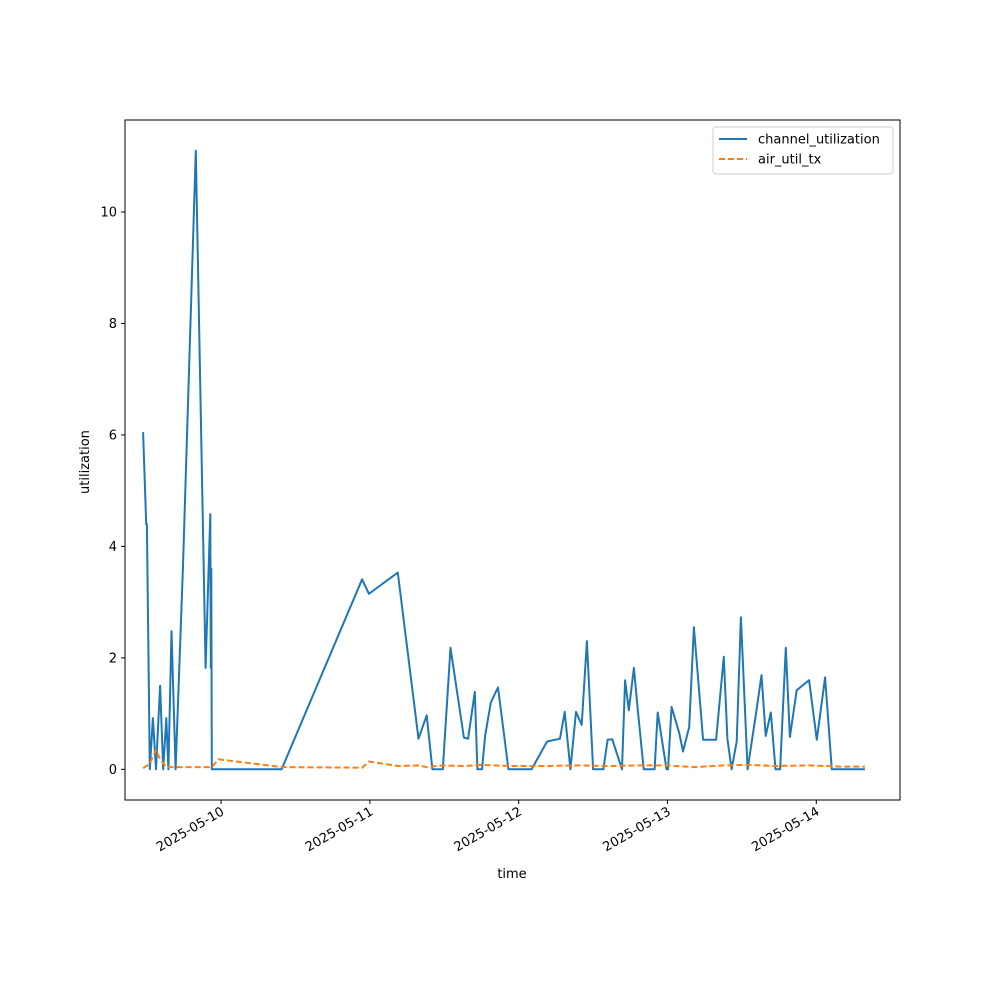  I want to click on legend: channel_utilization air_util_tx, so click(803, 150).